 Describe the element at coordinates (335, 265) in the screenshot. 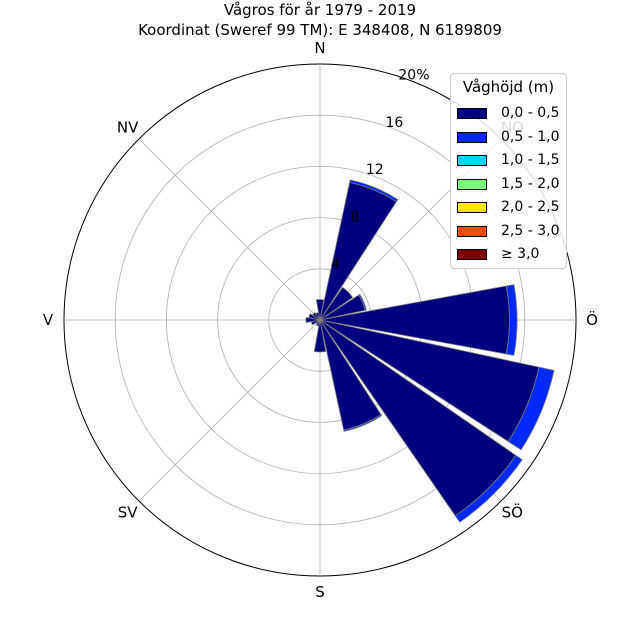

I see `radial-tick-label: 4` at that location.